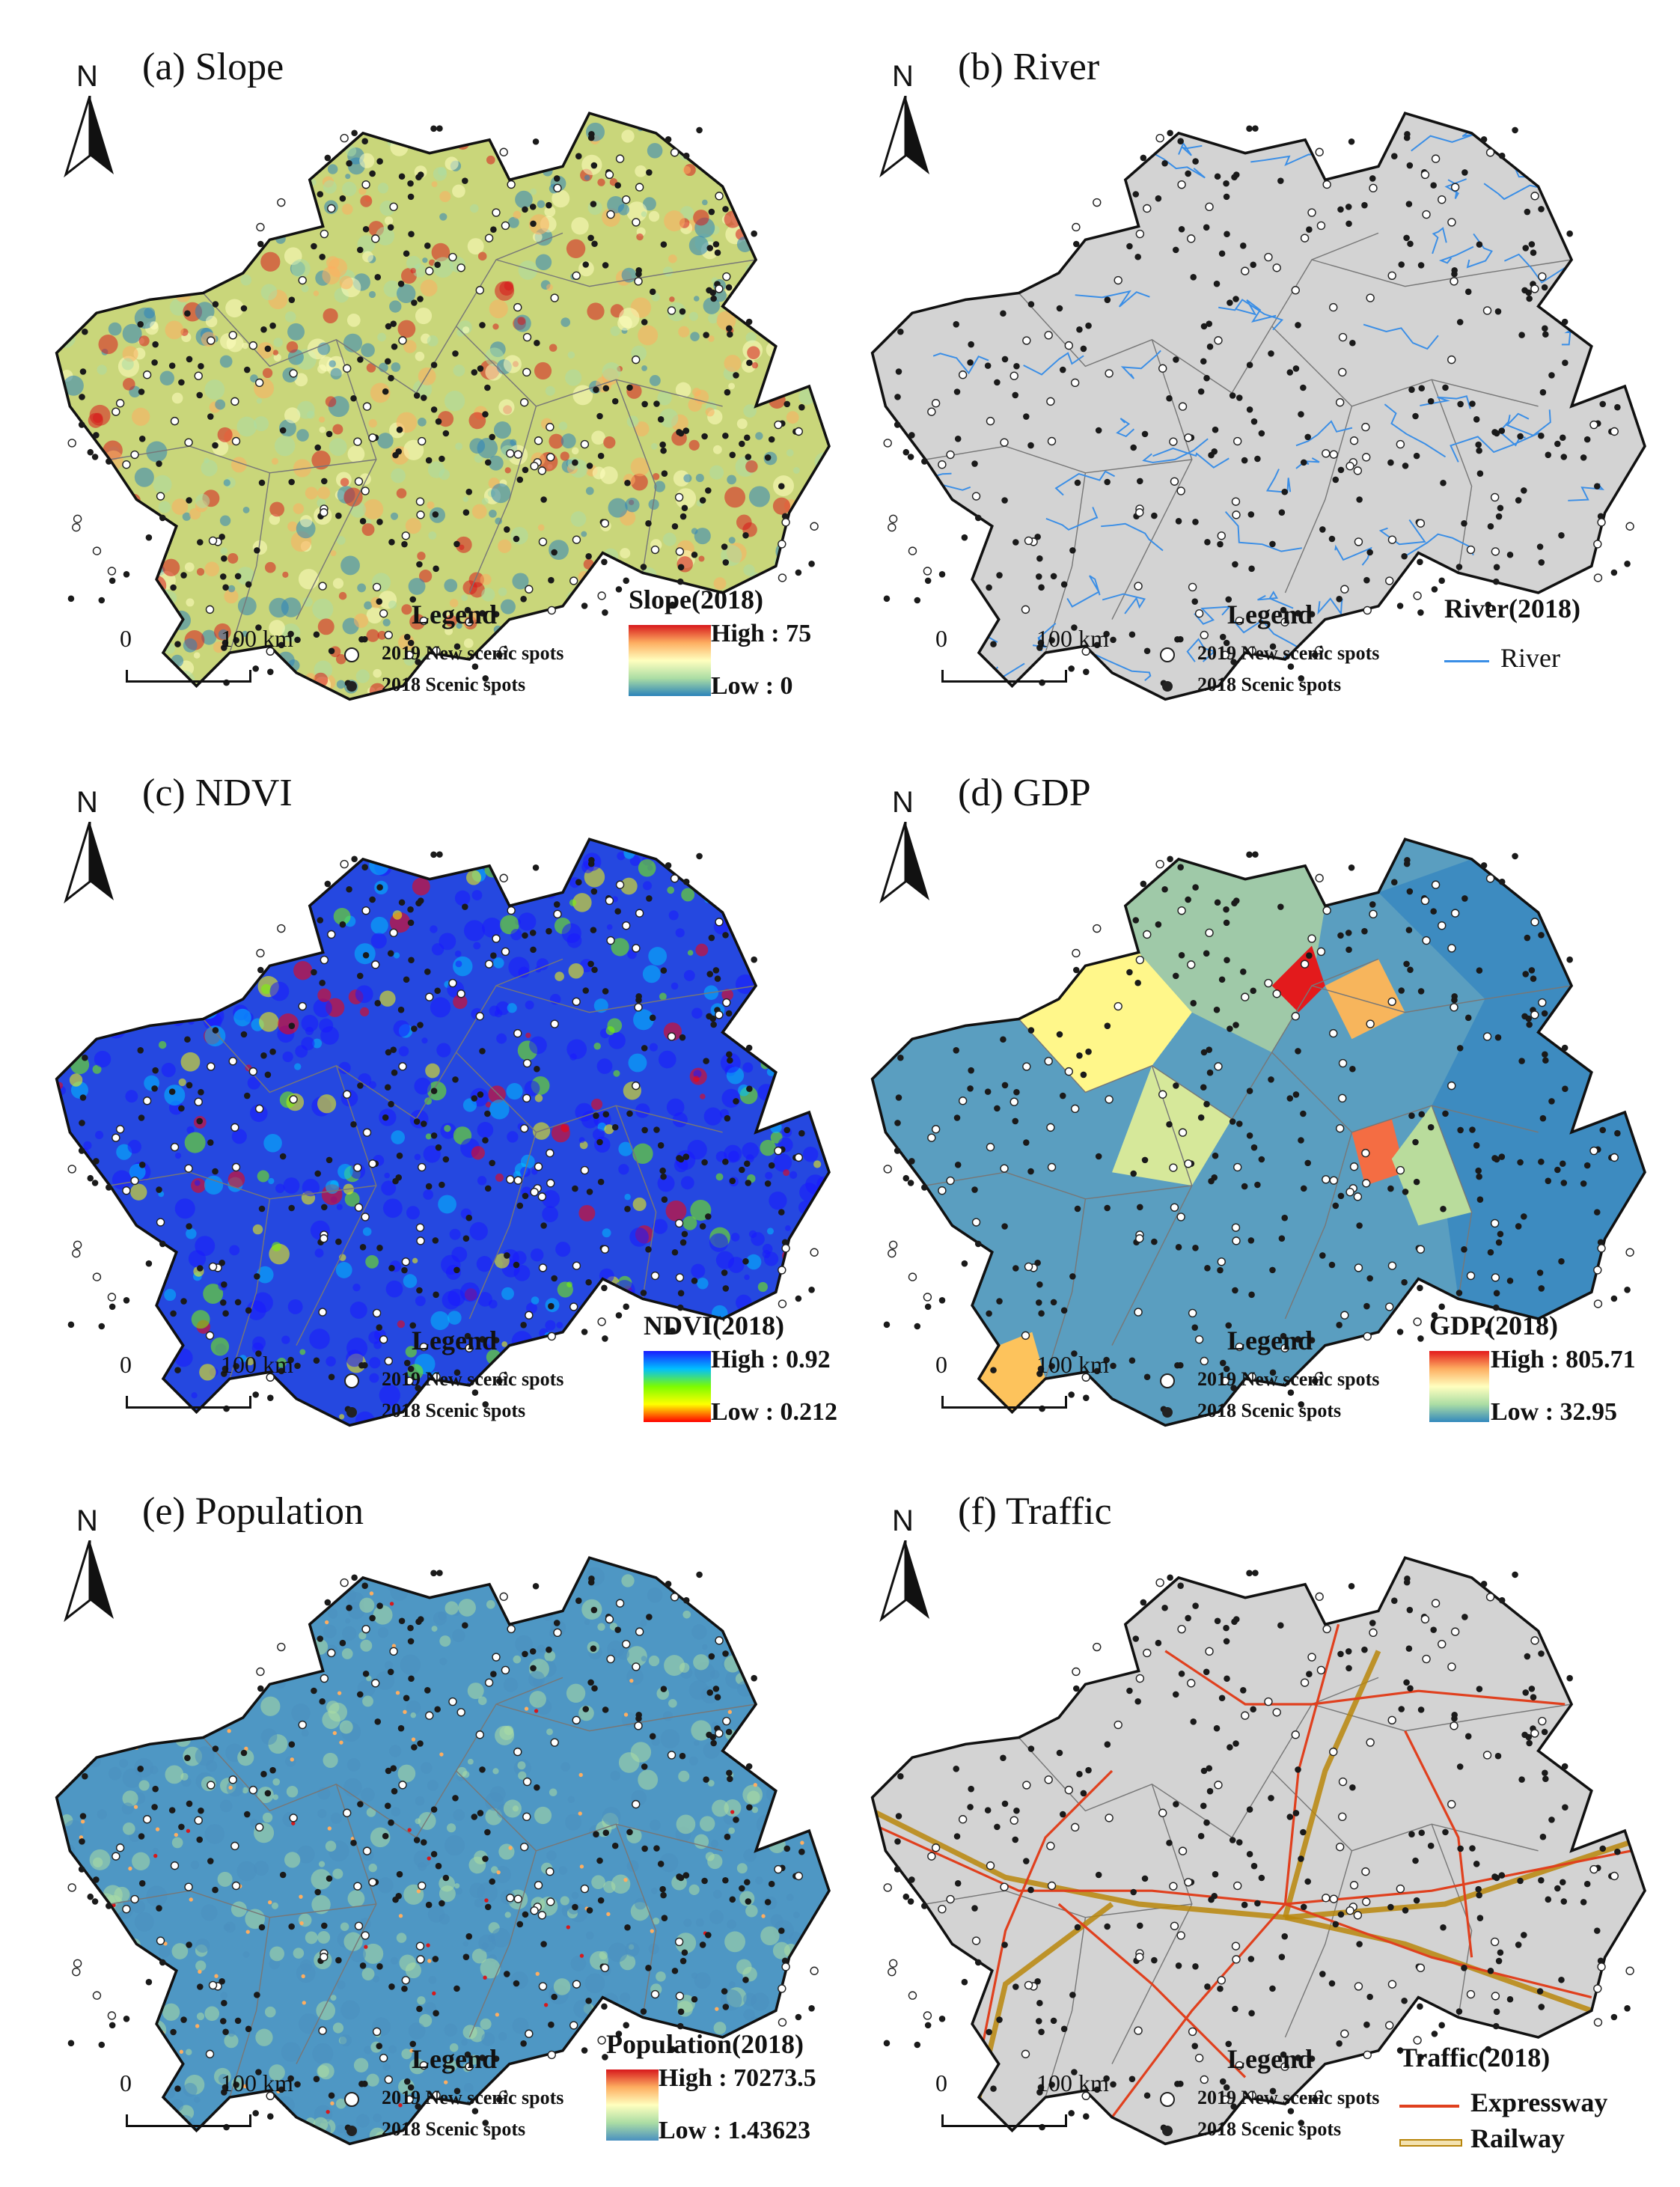 The width and height of the screenshot is (1680, 2187). Describe the element at coordinates (1430, 2143) in the screenshot. I see `railway-swatch` at that location.